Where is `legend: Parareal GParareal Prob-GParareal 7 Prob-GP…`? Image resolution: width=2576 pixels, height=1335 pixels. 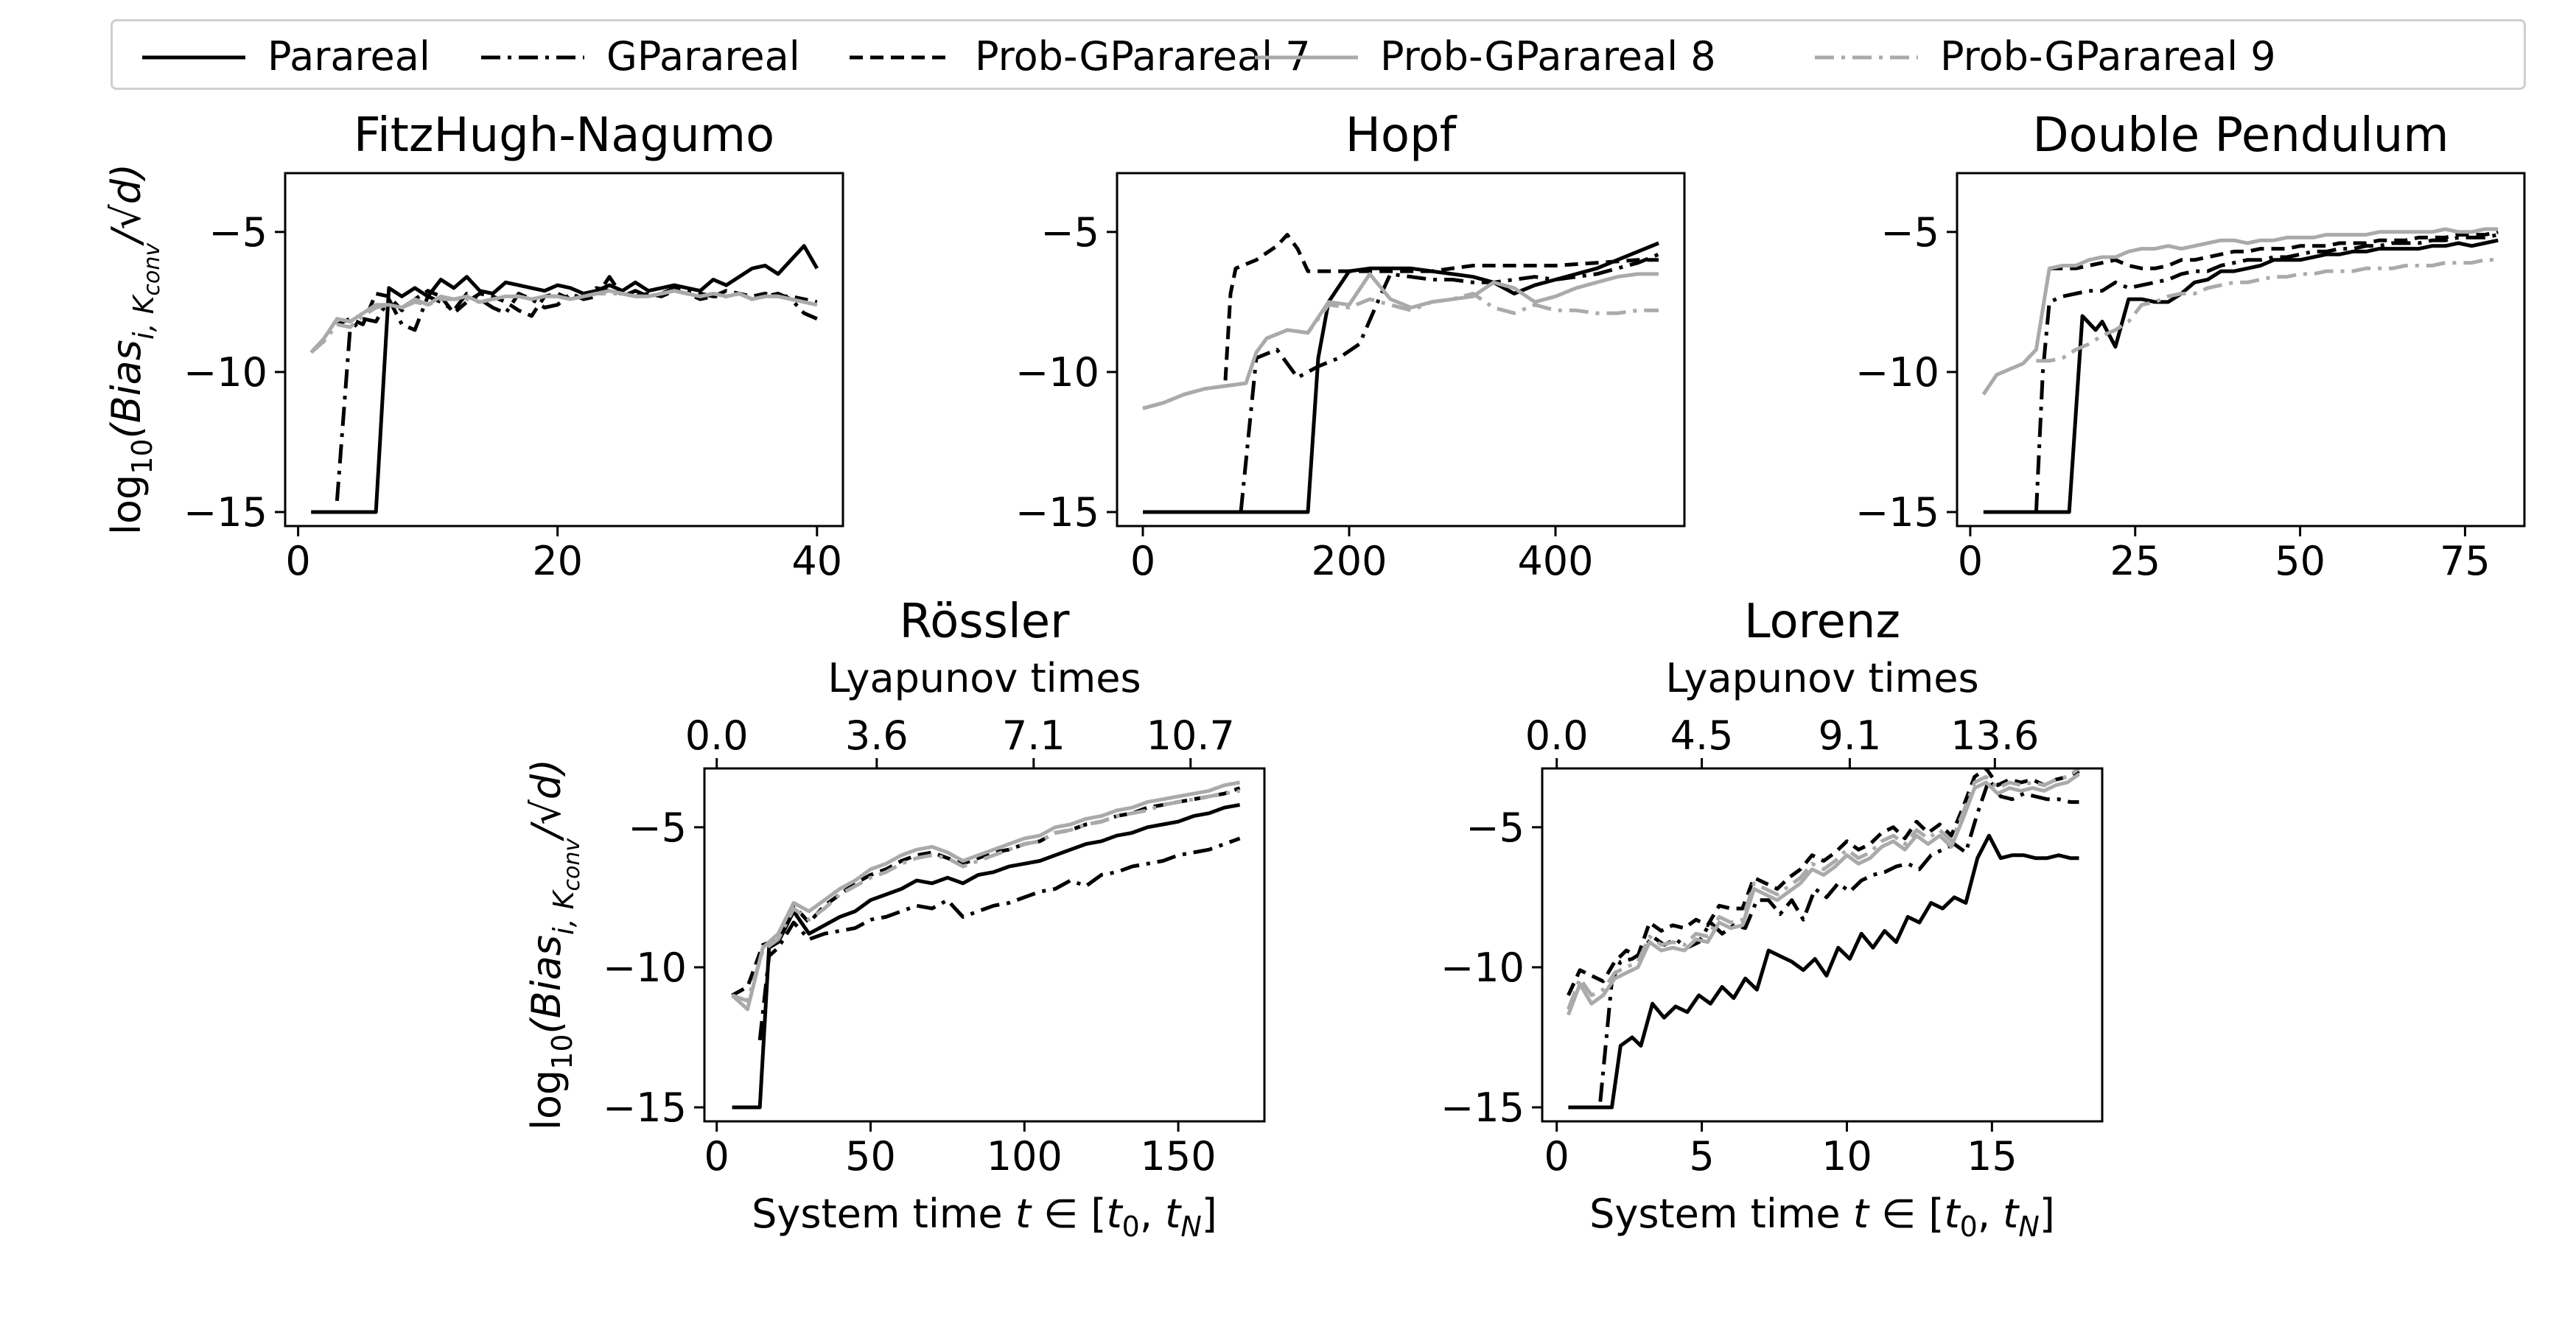
legend: Parareal GParareal Prob-GParareal 7 Prob-GP… is located at coordinates (1318, 54).